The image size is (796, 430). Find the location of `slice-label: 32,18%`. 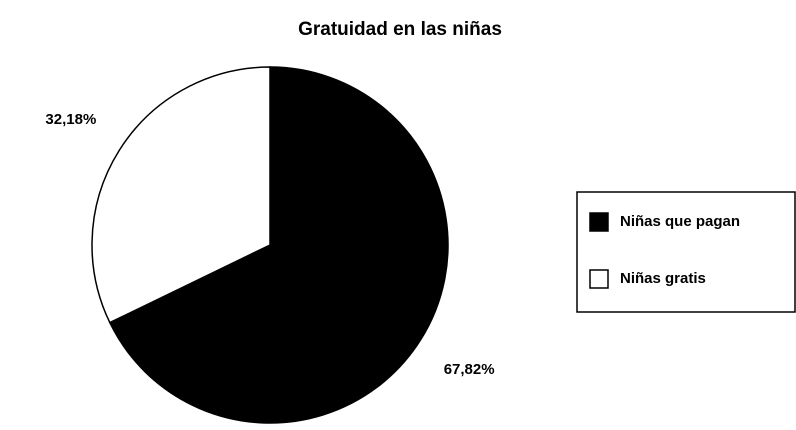

slice-label: 32,18% is located at coordinates (70, 119).